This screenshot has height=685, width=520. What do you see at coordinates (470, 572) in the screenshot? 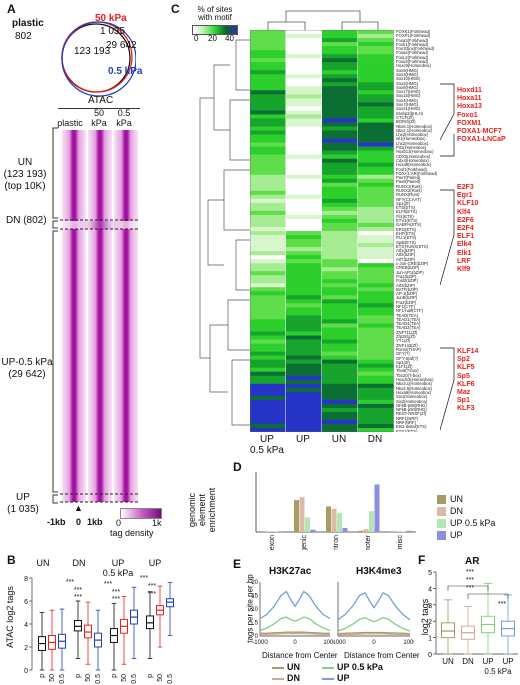
I see `f-significance-0: ***` at bounding box center [470, 572].